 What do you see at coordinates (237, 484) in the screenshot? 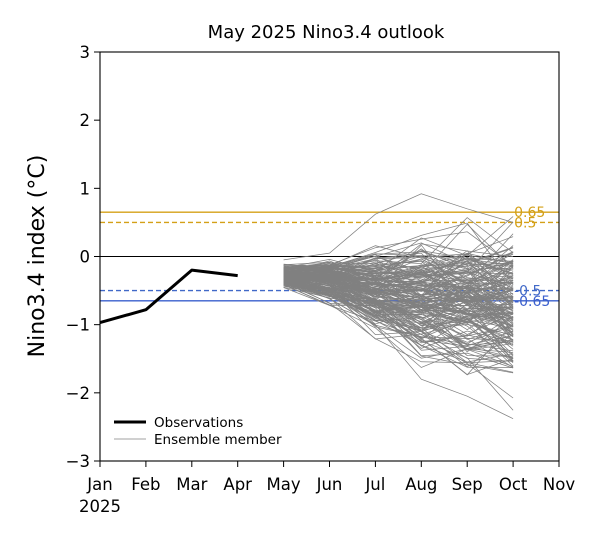
I see `x-tick-label: Apr` at bounding box center [237, 484].